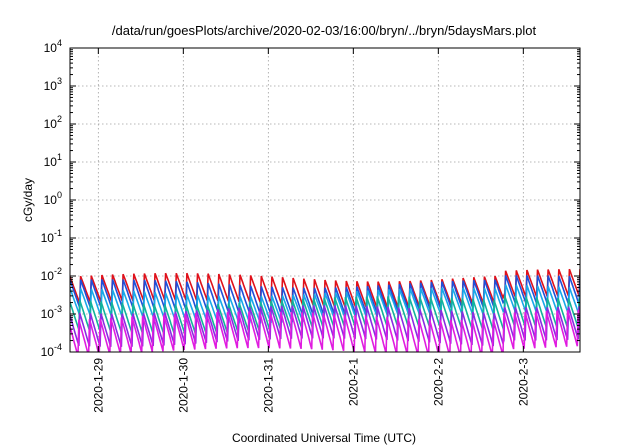 This screenshot has height=448, width=640. Describe the element at coordinates (353, 382) in the screenshot. I see `x-tick-label: 2020-2-1` at that location.